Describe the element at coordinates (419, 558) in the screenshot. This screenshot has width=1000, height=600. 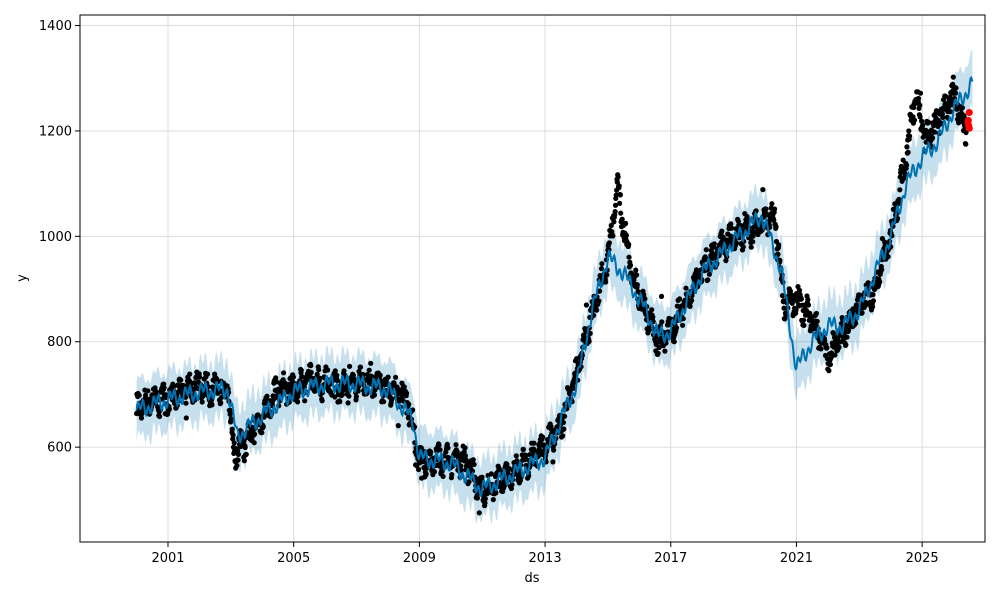
I see `x-tick-label: 2009` at that location.